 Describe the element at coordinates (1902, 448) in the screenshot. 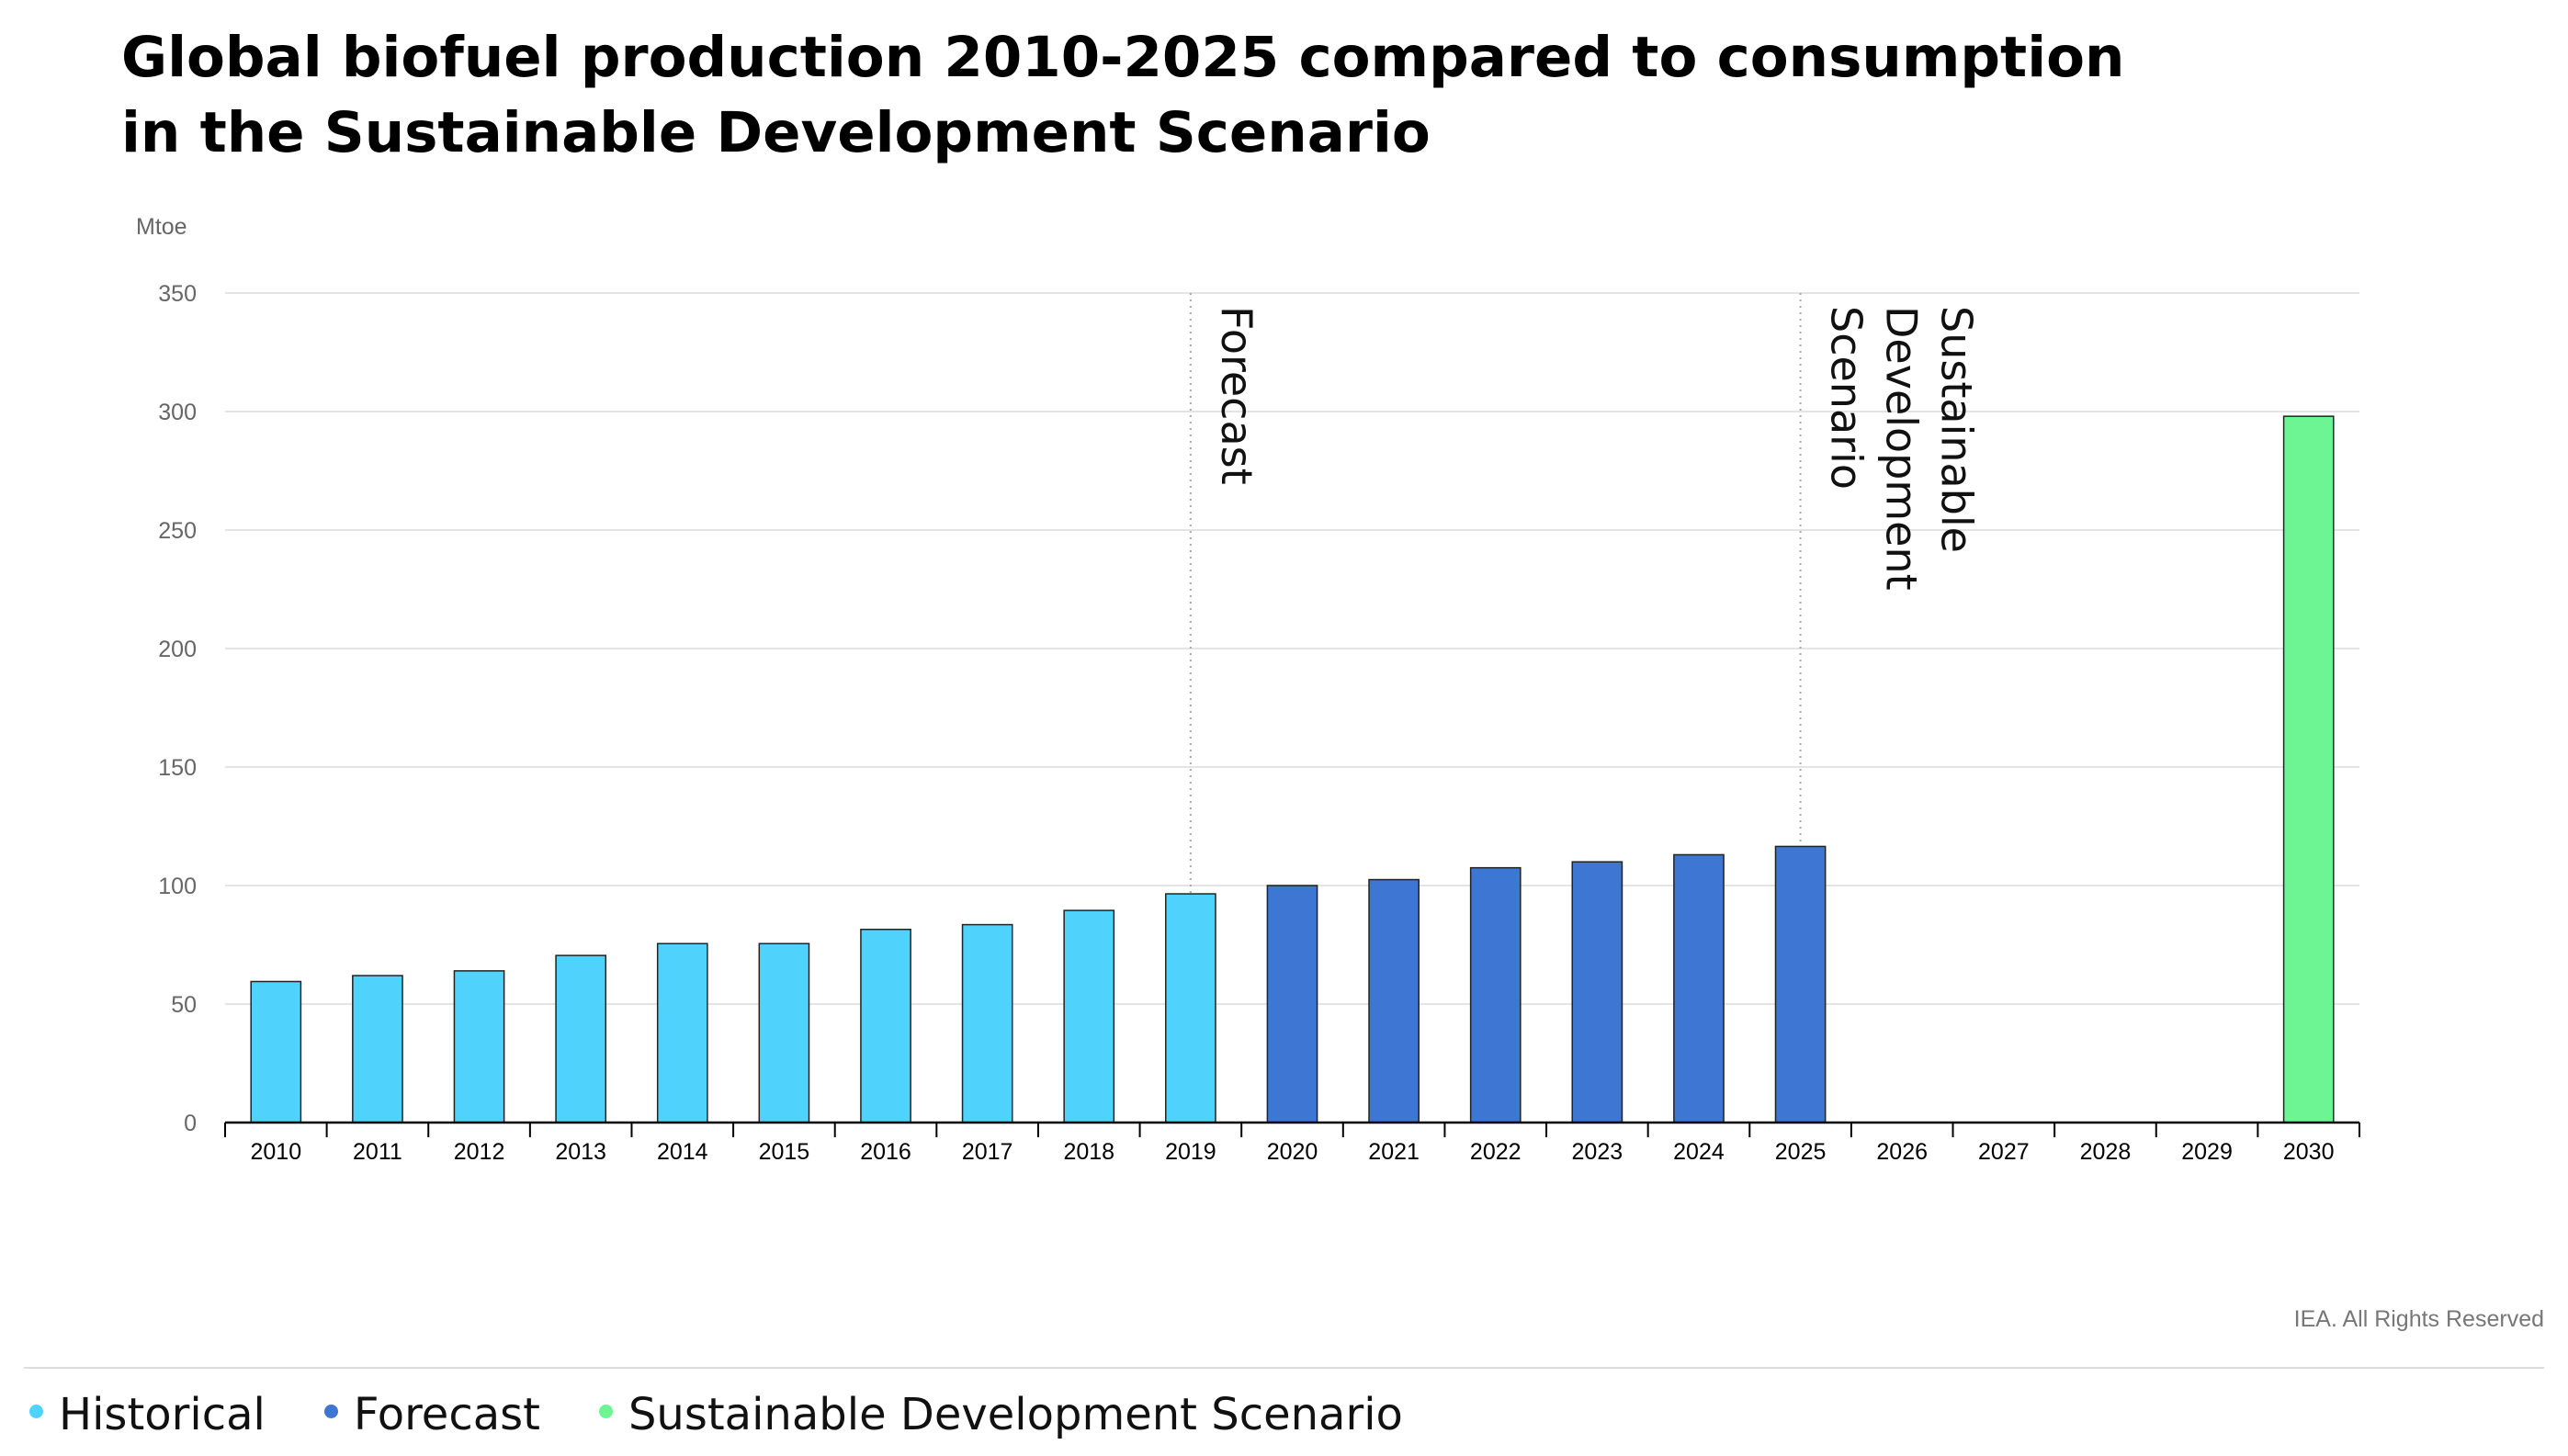

I see `annotation-label: Development` at that location.